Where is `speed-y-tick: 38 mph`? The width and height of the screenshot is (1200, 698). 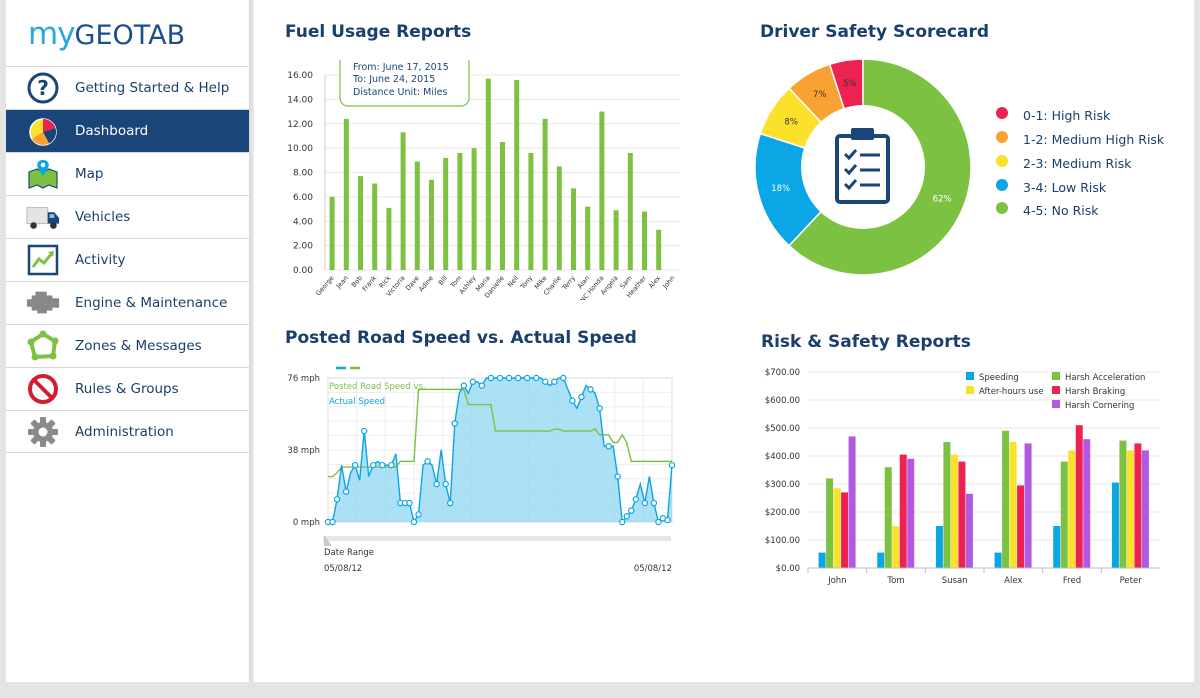
speed-y-tick: 38 mph is located at coordinates (303, 451).